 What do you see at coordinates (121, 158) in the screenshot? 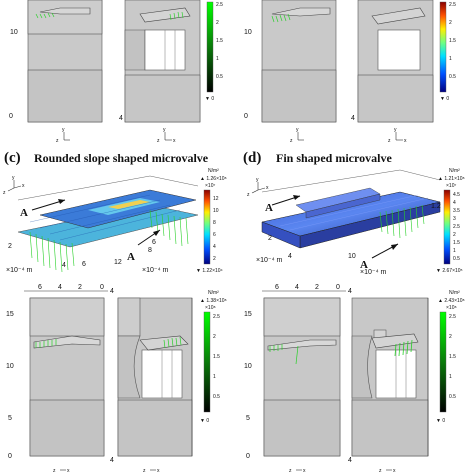
I see `panel-title-c: Rounded slope shaped microvalve` at bounding box center [121, 158].